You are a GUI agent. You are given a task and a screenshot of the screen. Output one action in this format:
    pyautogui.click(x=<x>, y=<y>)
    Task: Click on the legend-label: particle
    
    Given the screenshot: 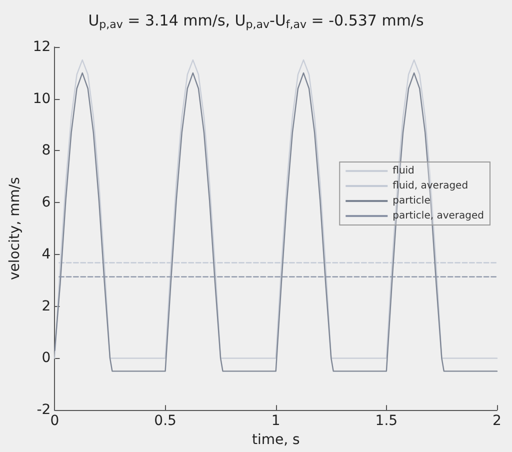 What is the action you would take?
    pyautogui.click(x=411, y=201)
    